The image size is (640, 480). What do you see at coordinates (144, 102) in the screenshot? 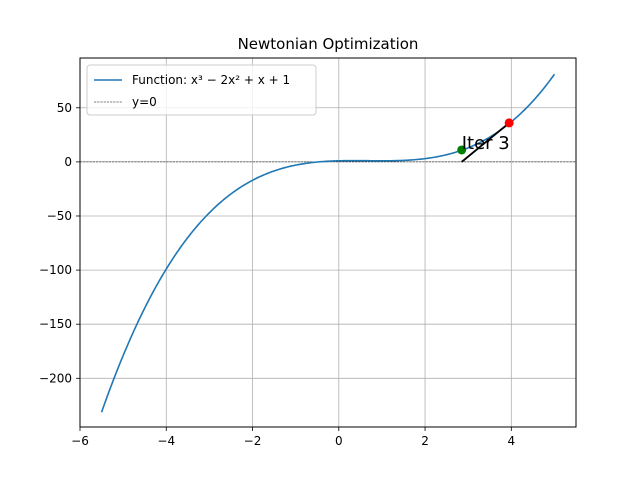
I see `legend-label-zero: y=0` at bounding box center [144, 102].